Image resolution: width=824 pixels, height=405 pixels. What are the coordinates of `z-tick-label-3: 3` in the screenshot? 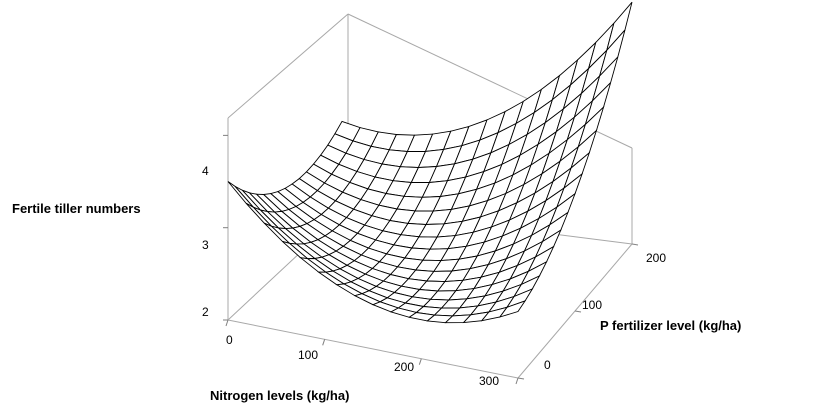 It's located at (205, 245).